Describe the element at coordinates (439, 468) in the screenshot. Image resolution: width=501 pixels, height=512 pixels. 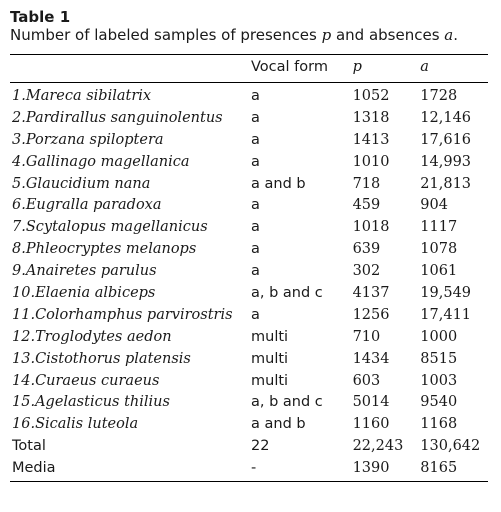
I see `summary-a-cell: 8165` at that location.